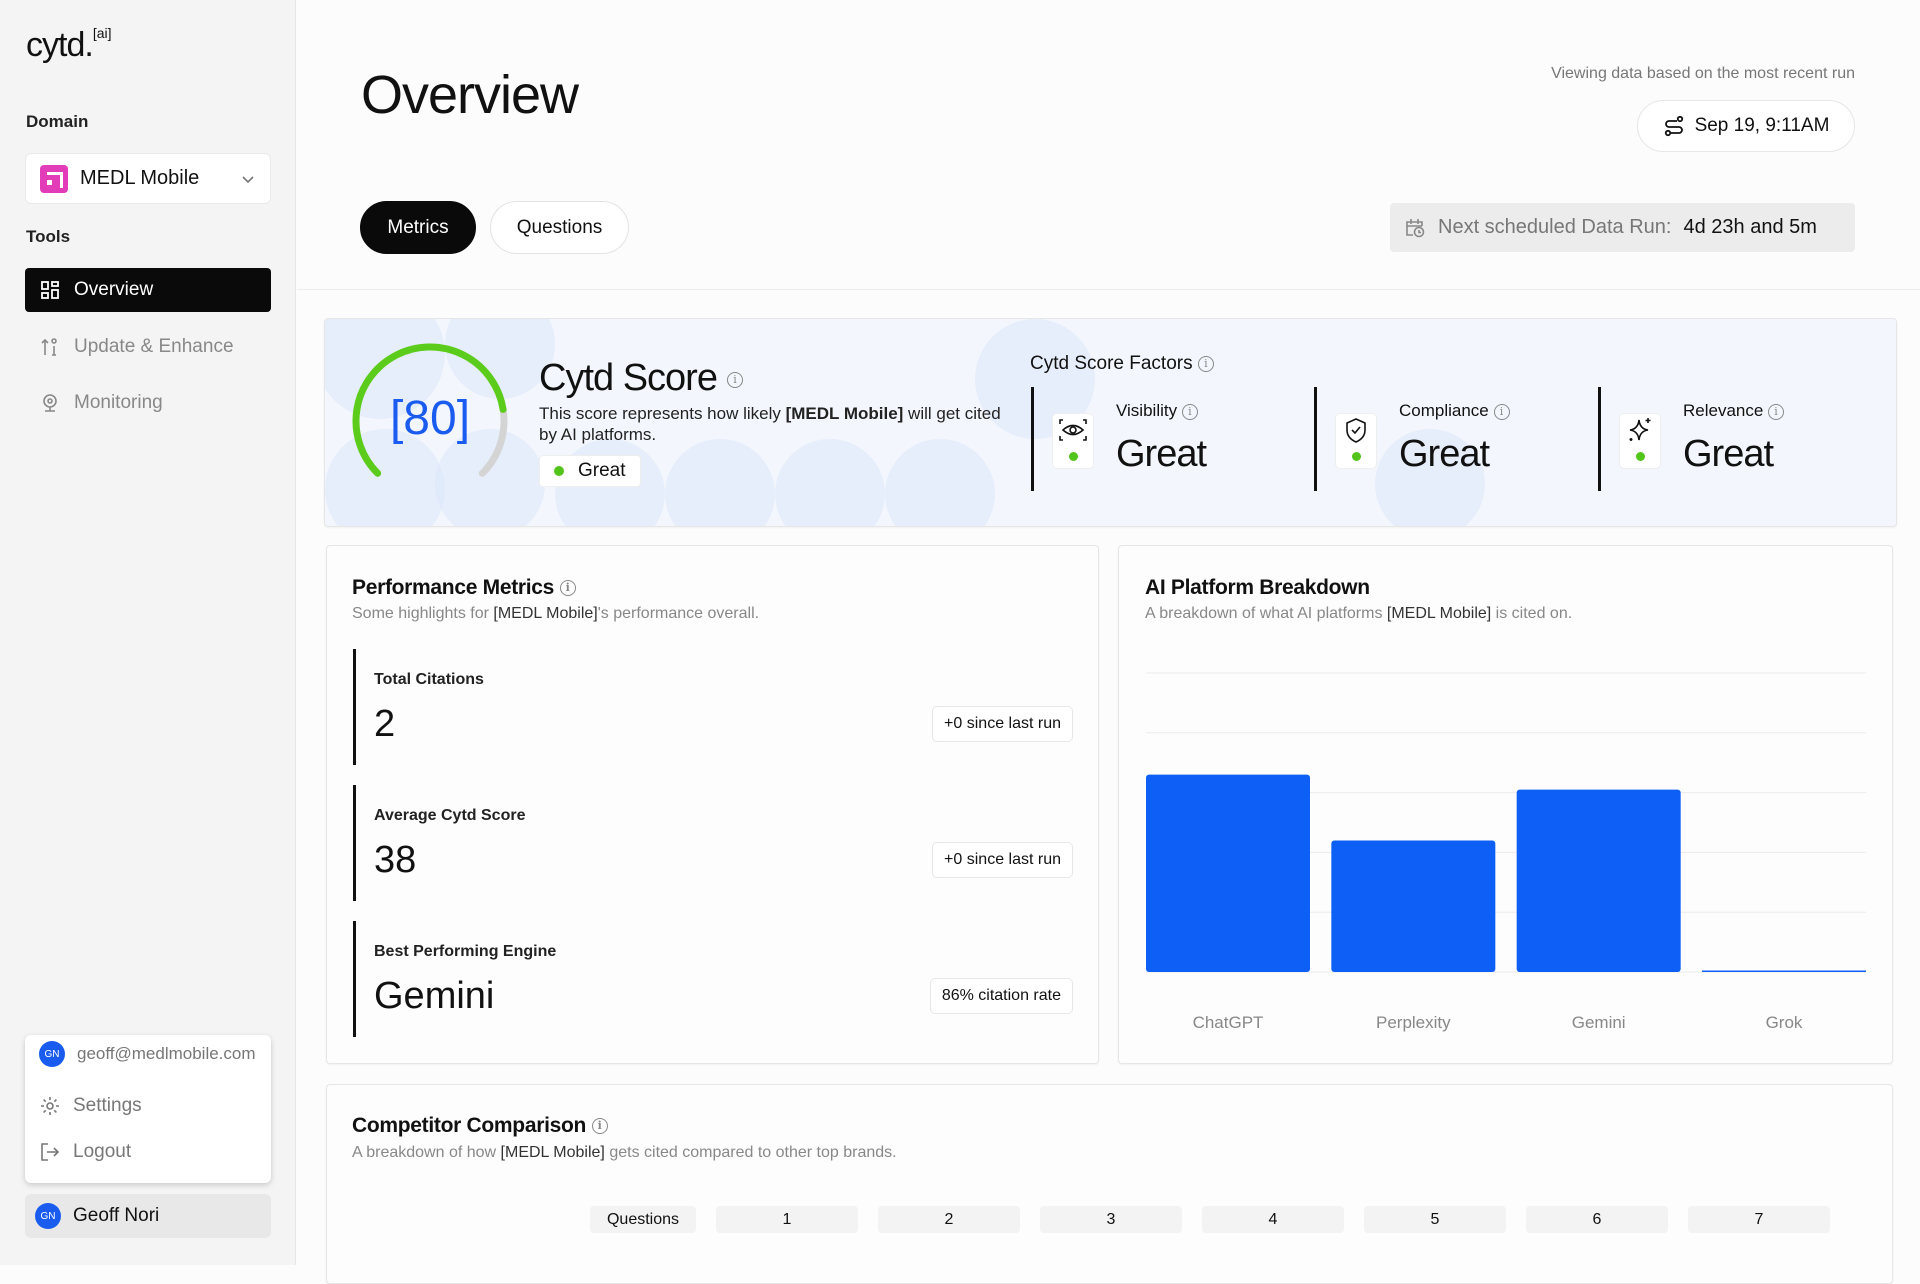  What do you see at coordinates (1723, 410) in the screenshot?
I see `factor-label: Relevance` at bounding box center [1723, 410].